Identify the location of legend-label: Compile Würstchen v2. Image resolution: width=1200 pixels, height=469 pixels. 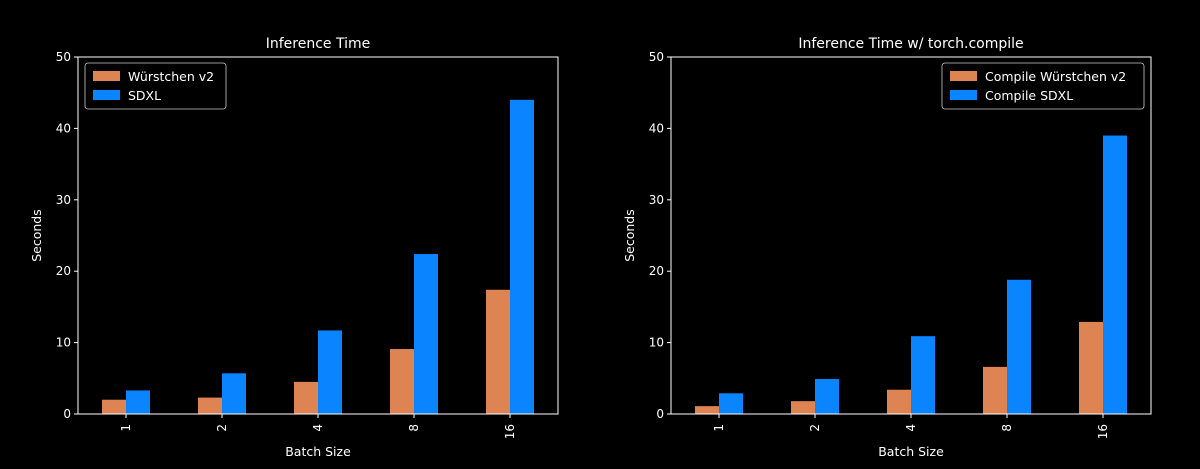
(1055, 76).